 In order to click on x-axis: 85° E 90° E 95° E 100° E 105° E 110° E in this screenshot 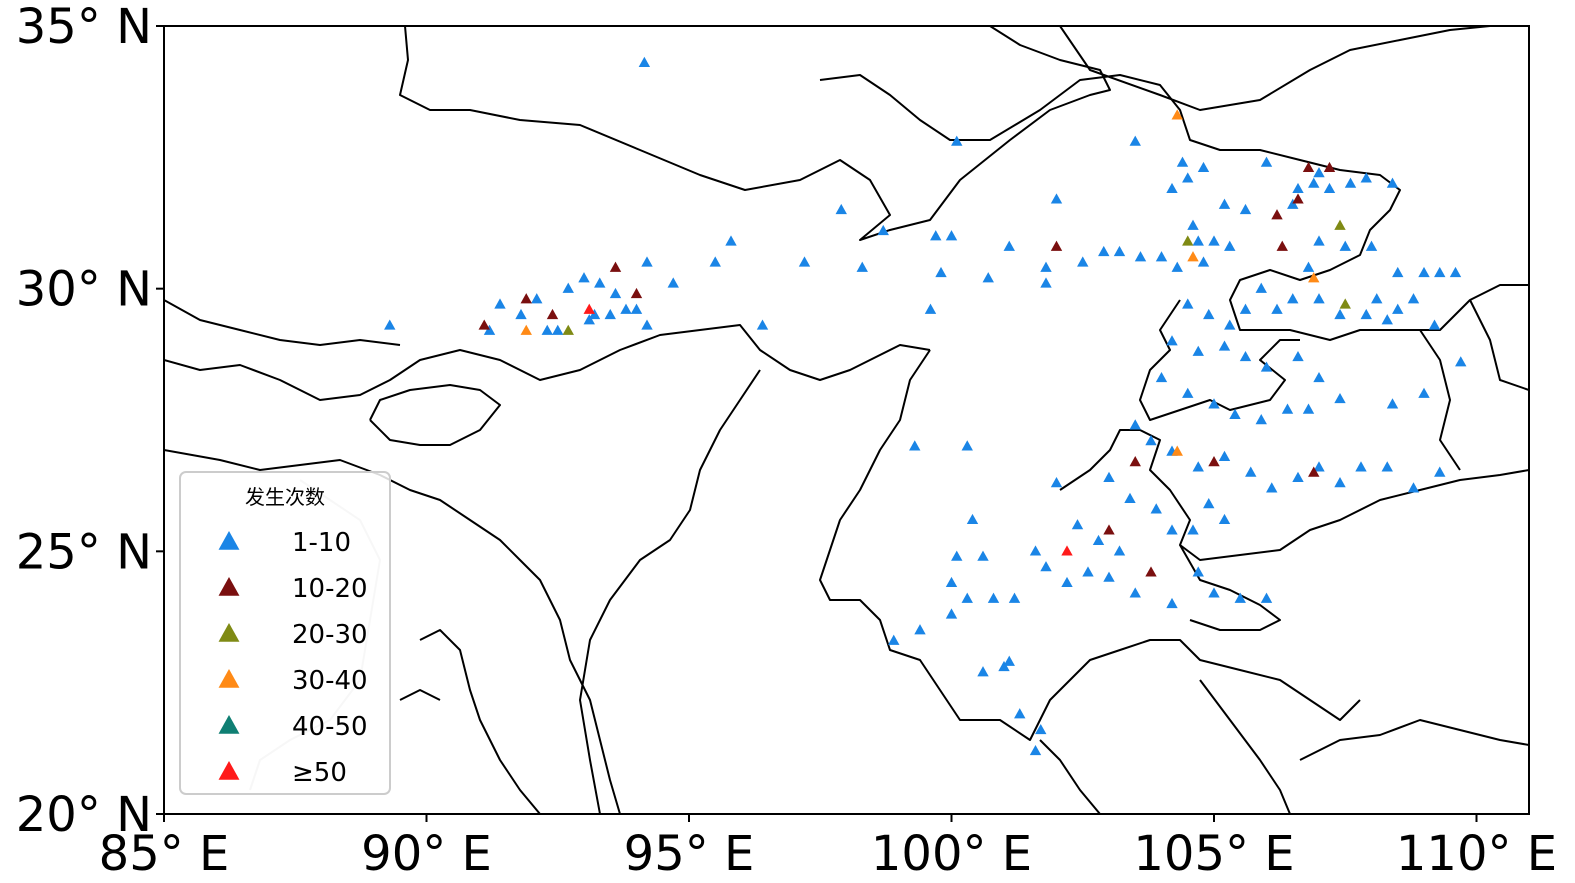, I will do `click(828, 848)`.